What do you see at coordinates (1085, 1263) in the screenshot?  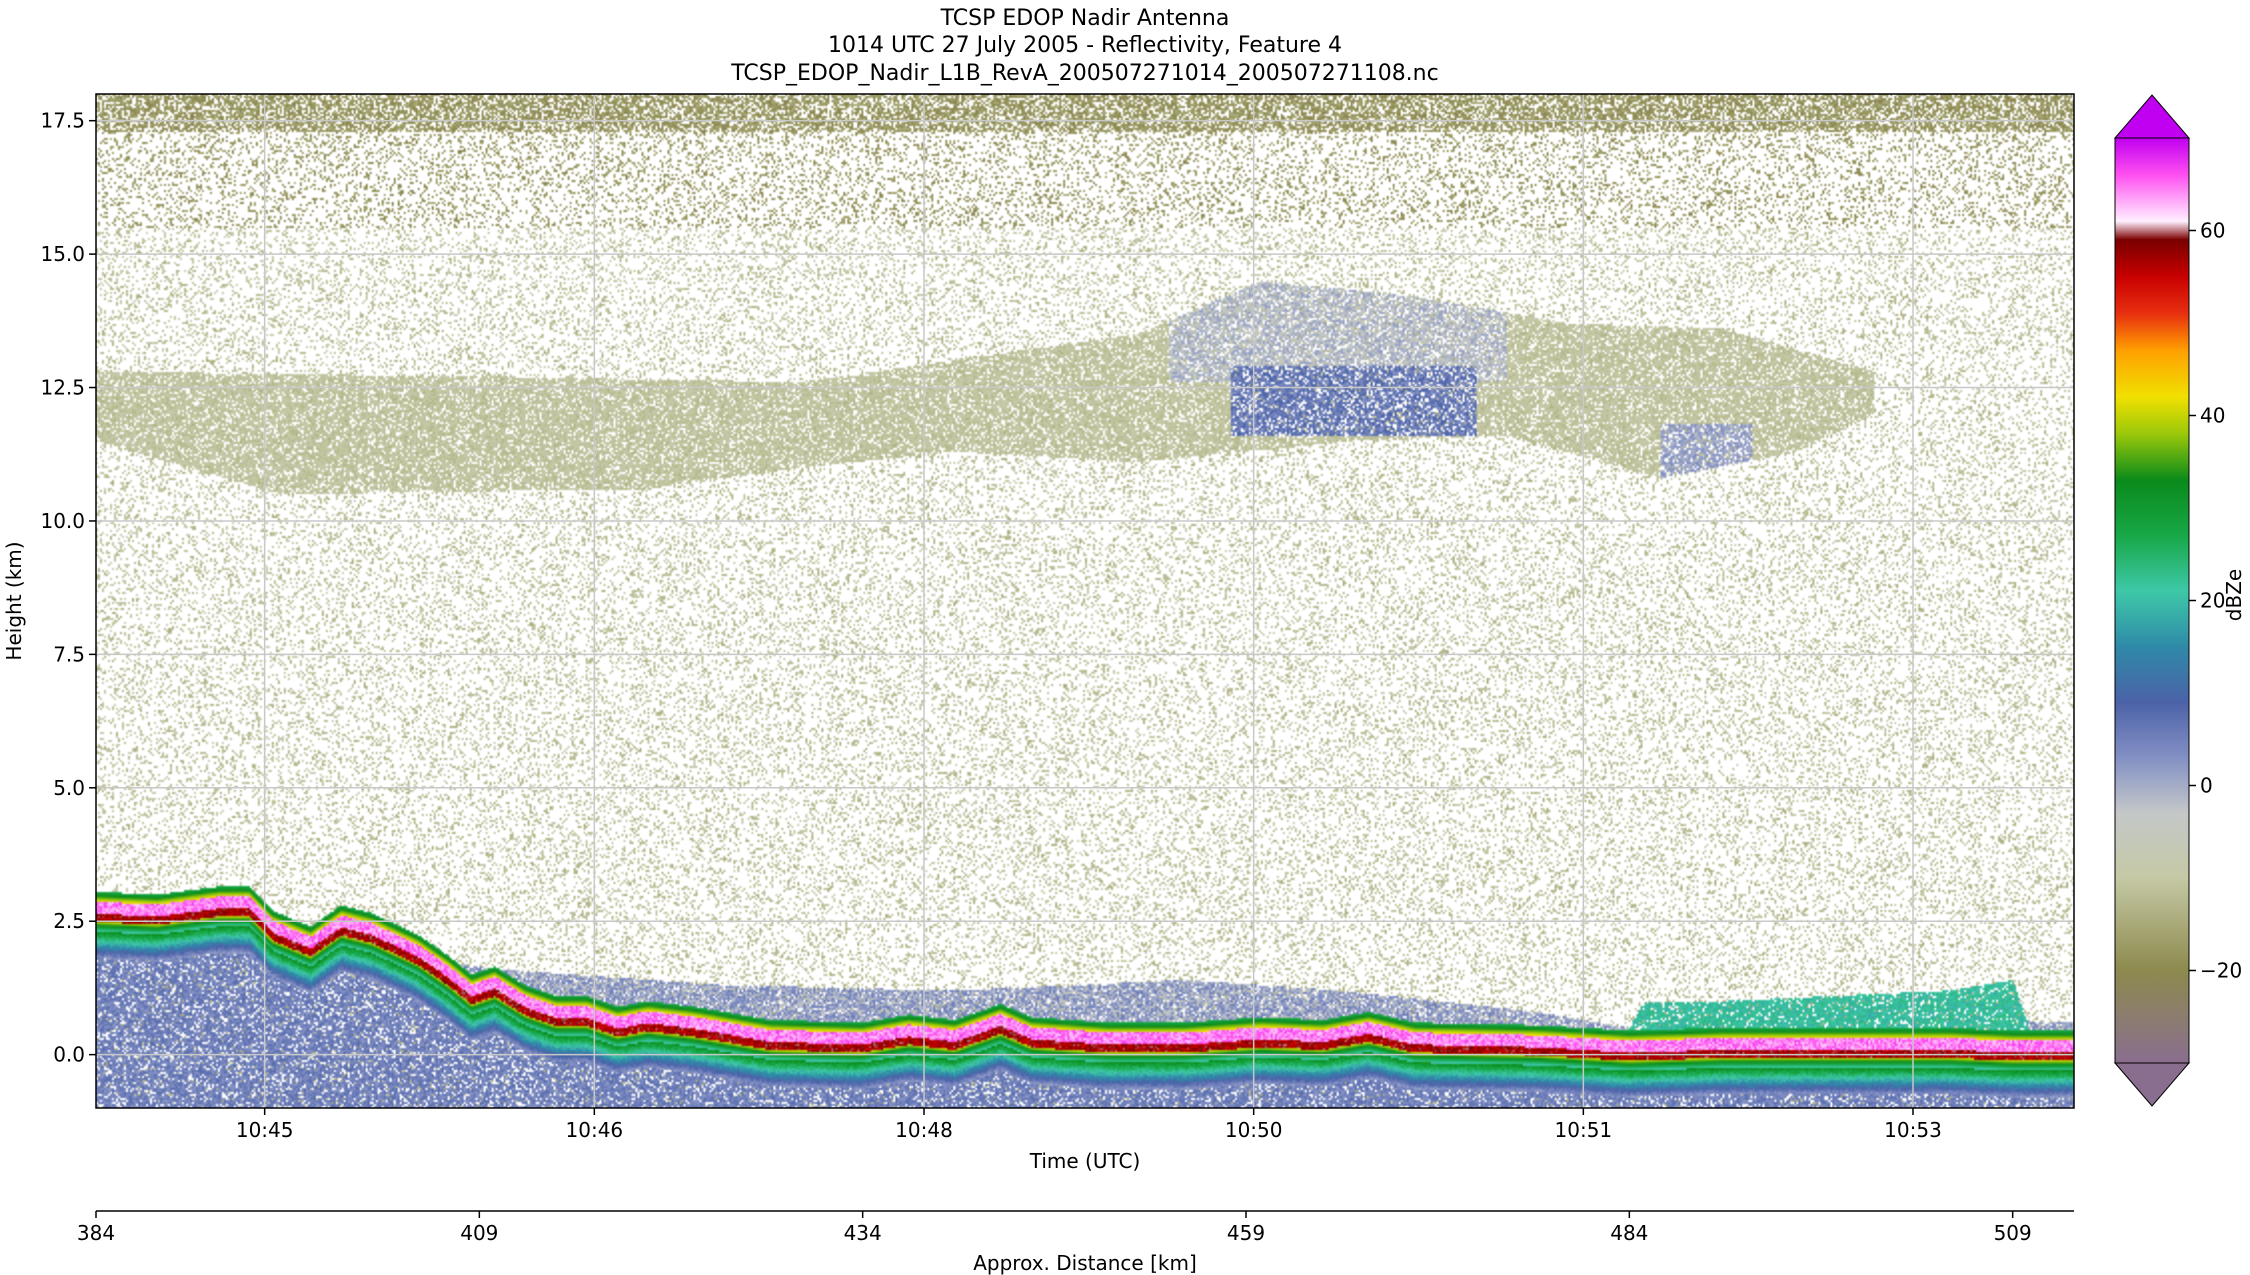 I see `distance-axis-label: Approx. Distance [km]` at bounding box center [1085, 1263].